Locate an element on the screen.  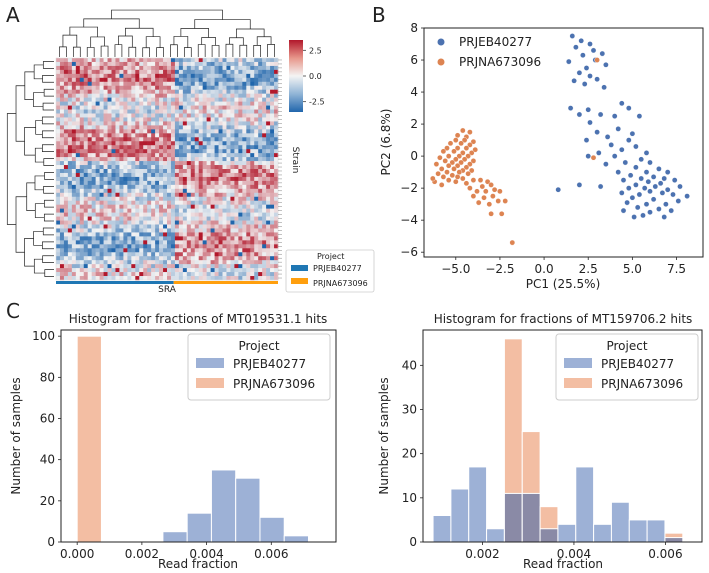
dendrogram-branch is located at coordinates (48, 148).